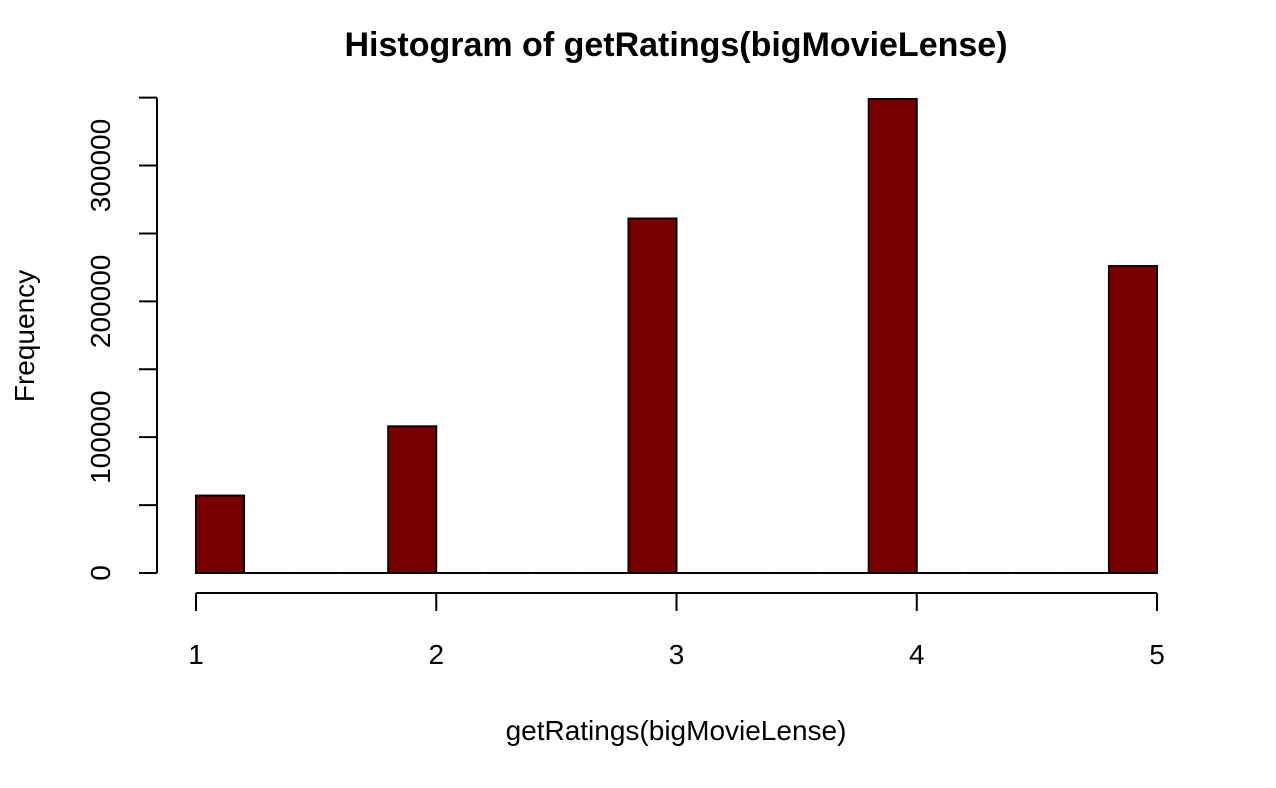 The height and width of the screenshot is (788, 1276). Describe the element at coordinates (676, 631) in the screenshot. I see `x-axis: 1 2 3 4 5` at that location.